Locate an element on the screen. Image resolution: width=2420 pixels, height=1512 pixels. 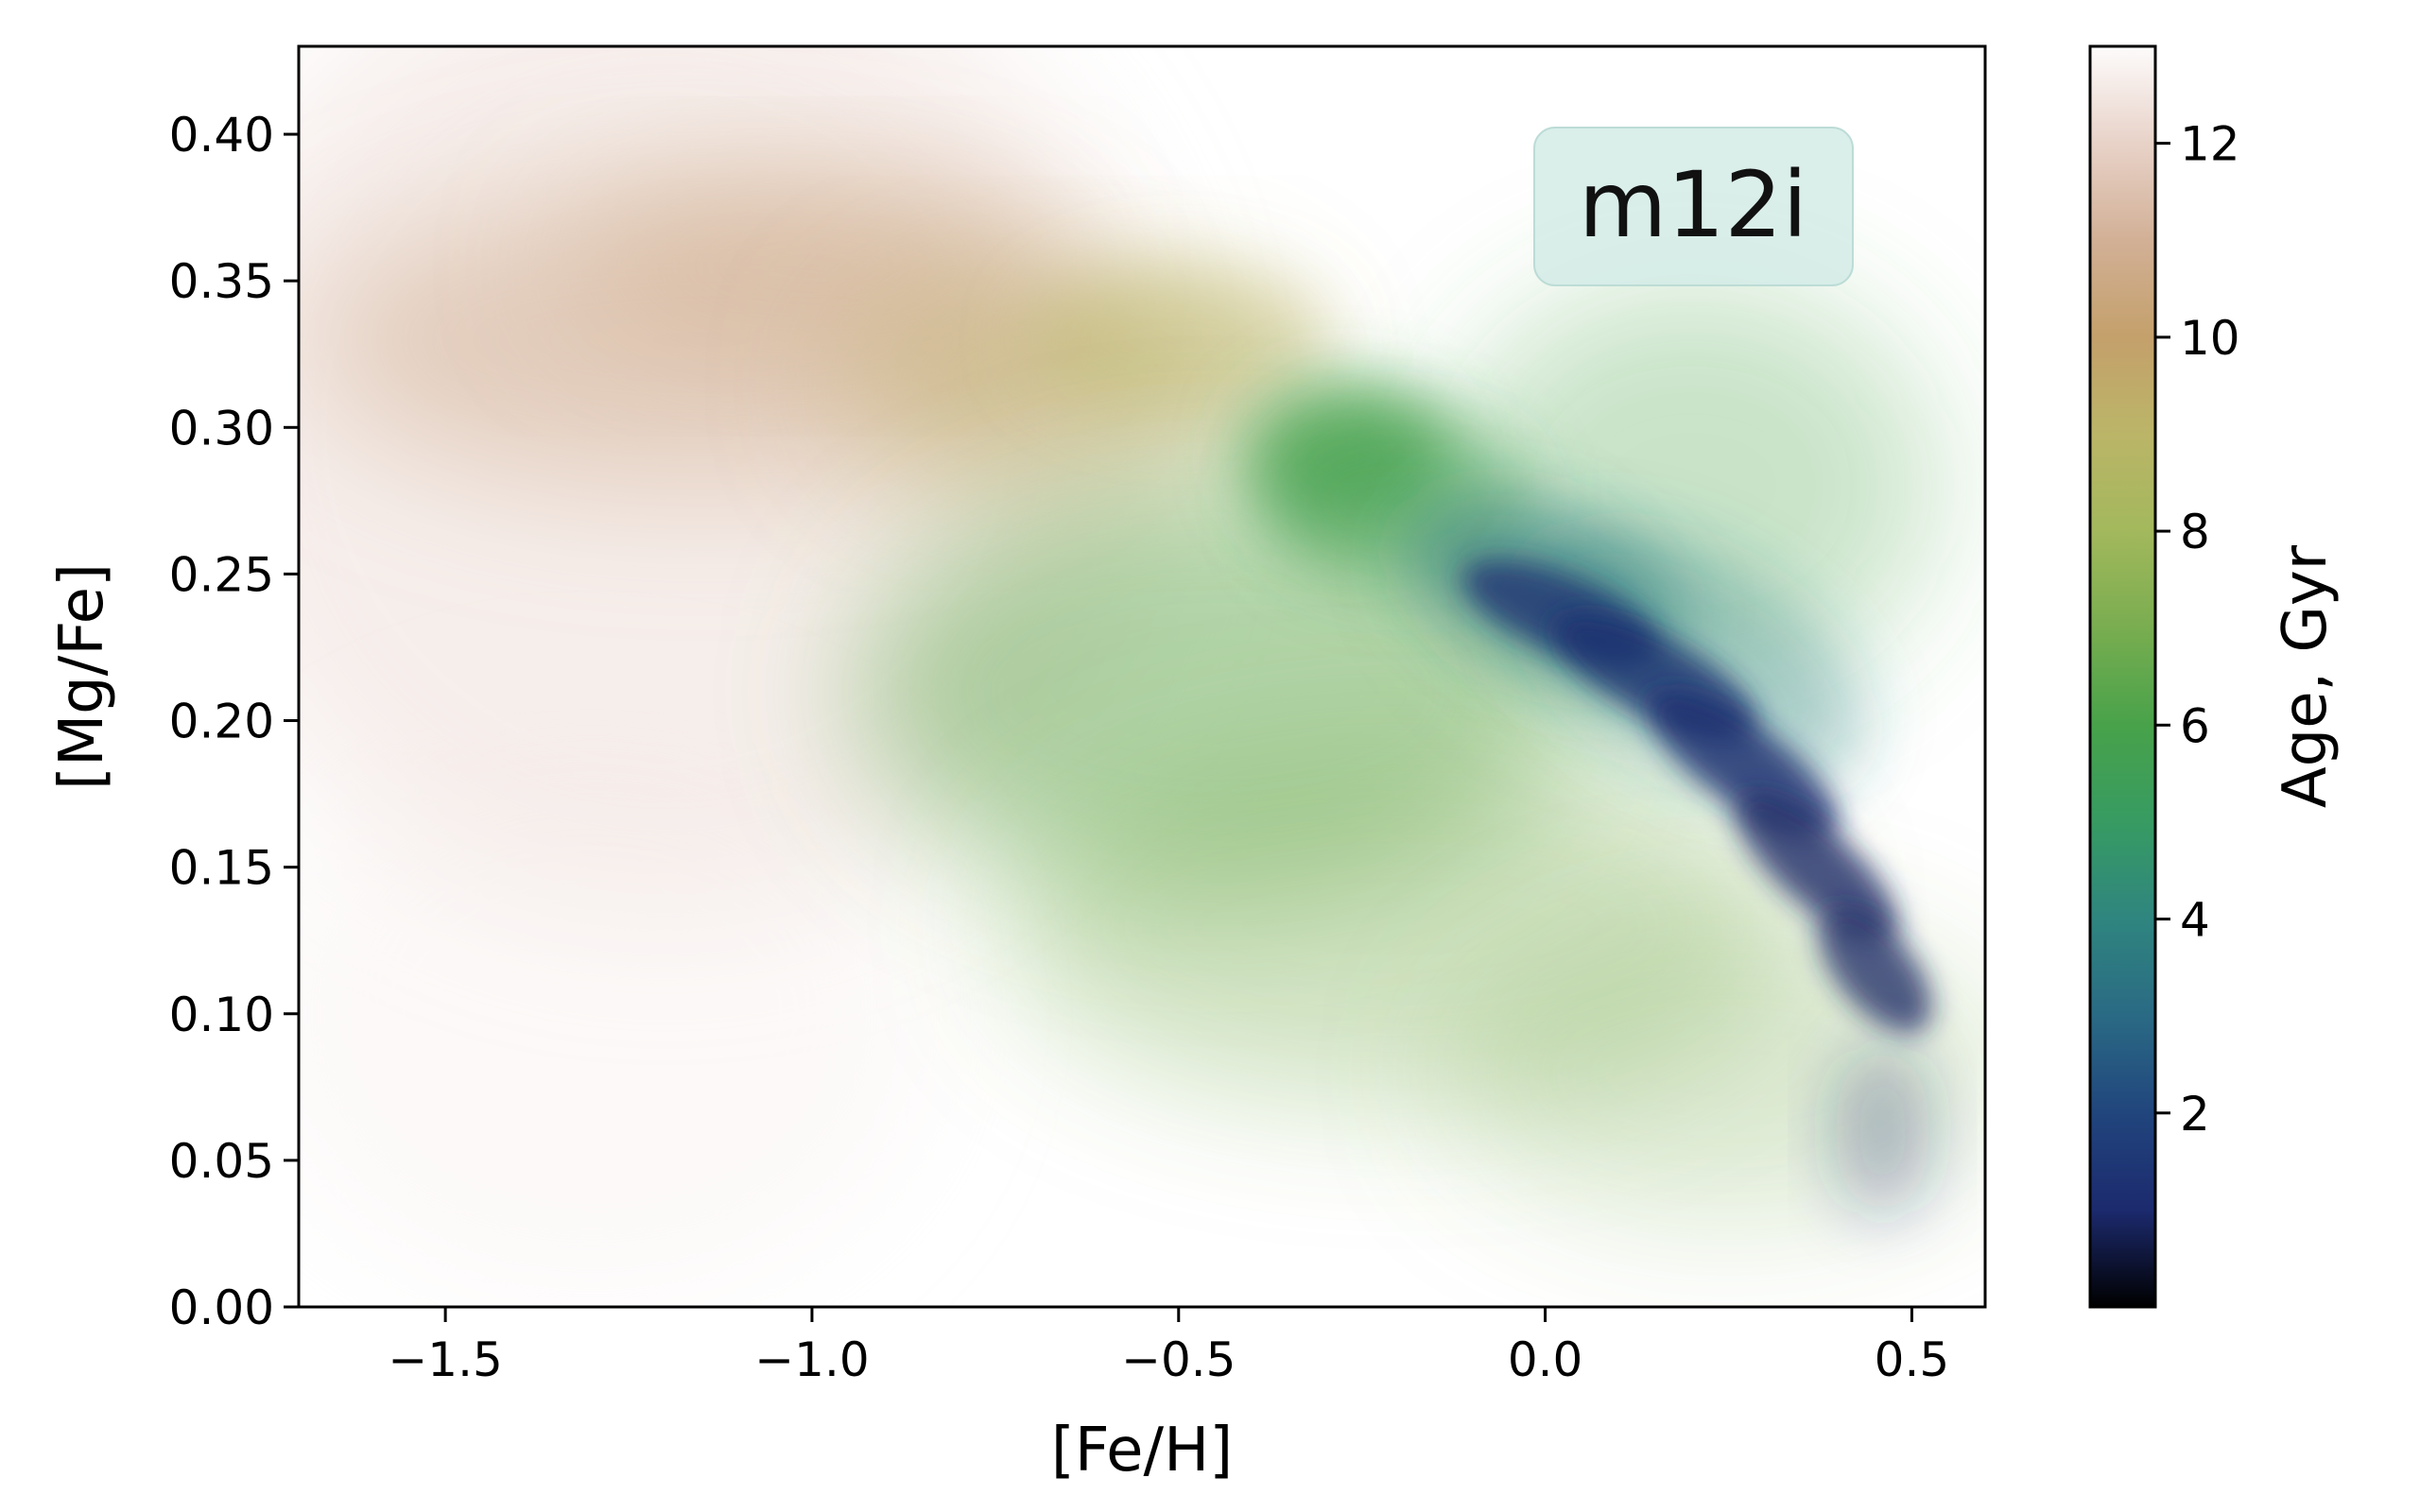
colorbar-tick-label: 12 is located at coordinates (2210, 144).